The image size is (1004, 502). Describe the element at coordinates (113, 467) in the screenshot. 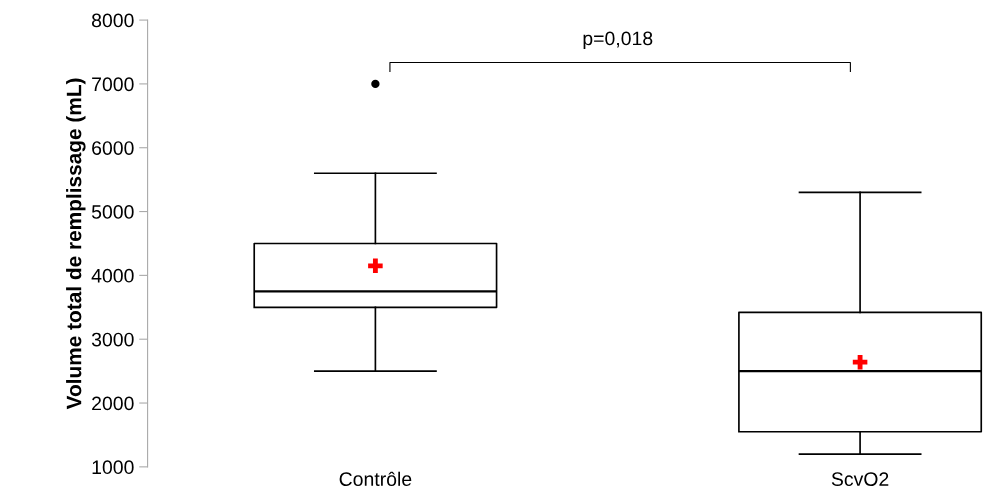

I see `y-tick-label: 1000` at that location.